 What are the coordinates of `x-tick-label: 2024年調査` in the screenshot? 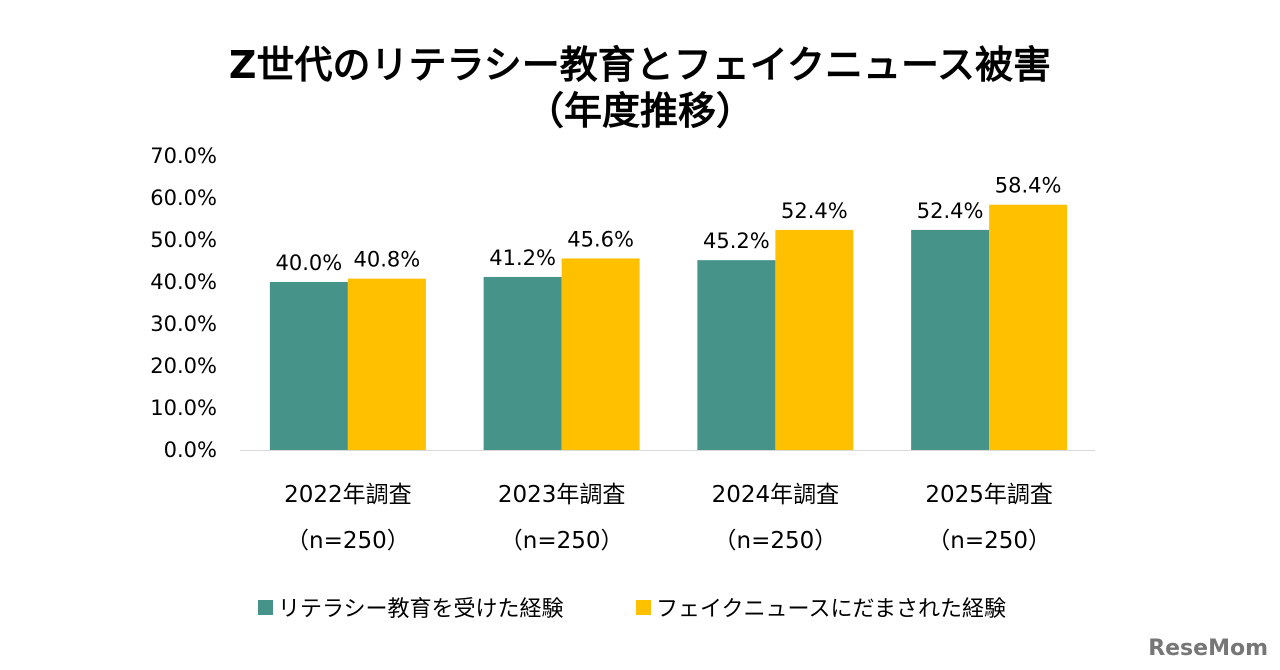 It's located at (776, 495).